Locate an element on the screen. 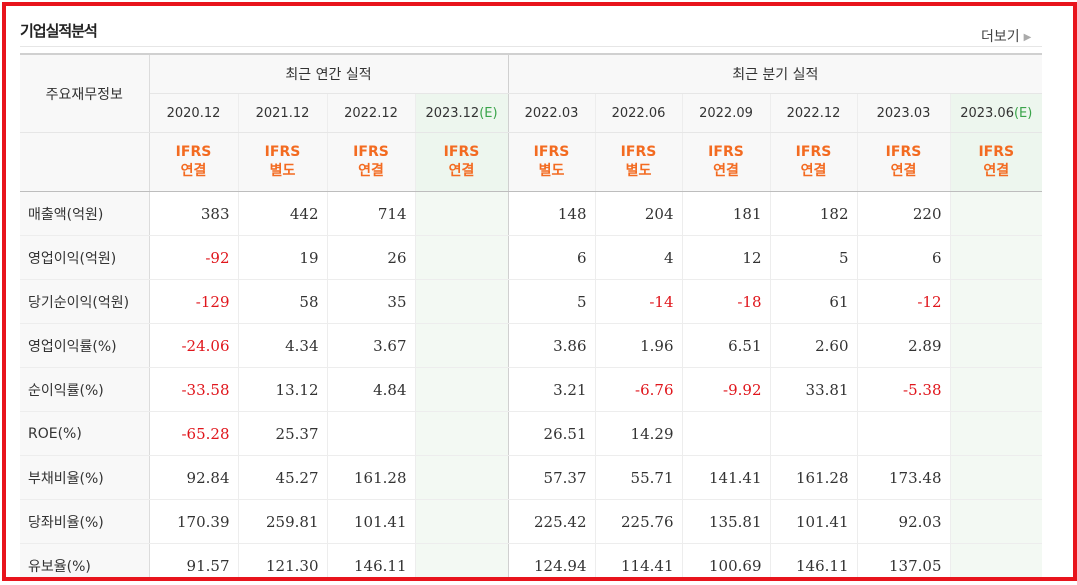 The image size is (1077, 585). value-cell: 137.05 is located at coordinates (903, 560).